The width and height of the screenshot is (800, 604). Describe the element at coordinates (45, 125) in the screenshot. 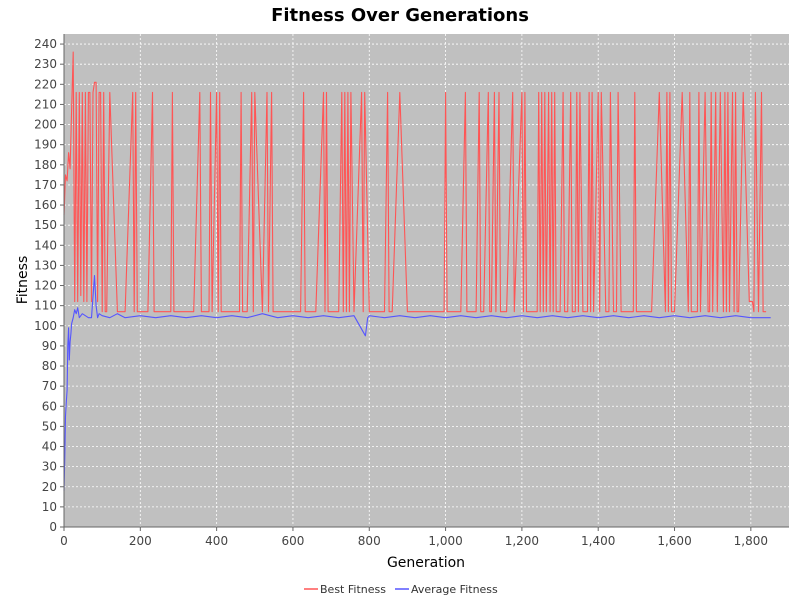

I see `y-tick-label: 200` at that location.